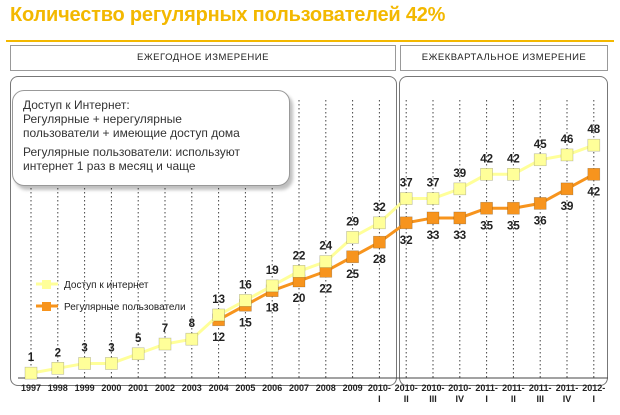  Describe the element at coordinates (504, 58) in the screenshot. I see `quarterly-period-header: ЕЖЕКВАРТАЛЬНОЕ ИЗМЕРЕНИЕ` at that location.